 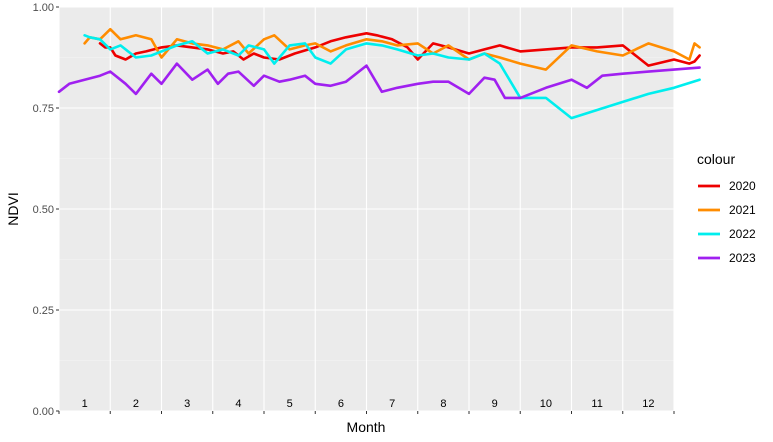 What do you see at coordinates (187, 404) in the screenshot?
I see `x-tick-label: 3` at bounding box center [187, 404].